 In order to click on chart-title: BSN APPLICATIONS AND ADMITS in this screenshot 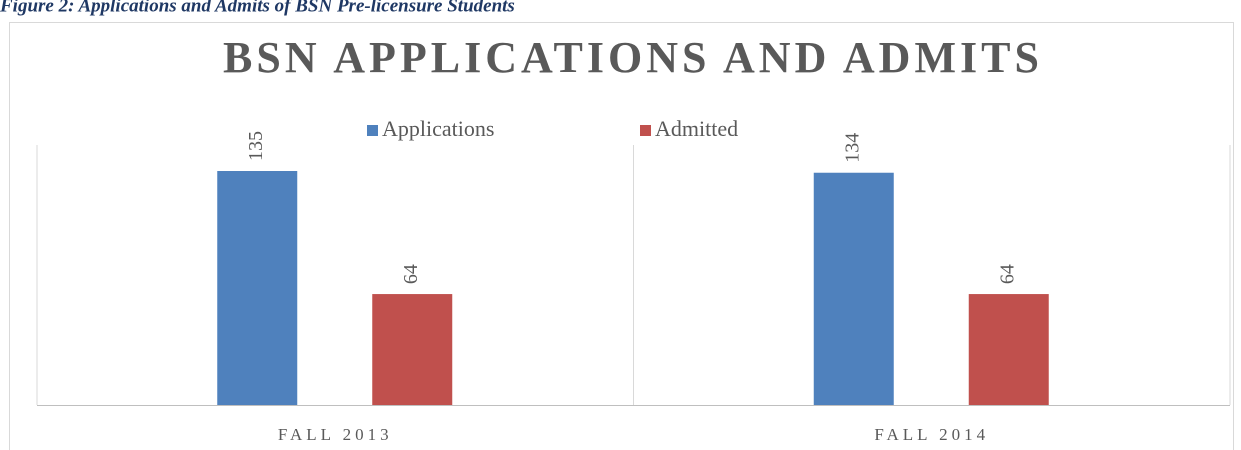, I will do `click(633, 57)`.